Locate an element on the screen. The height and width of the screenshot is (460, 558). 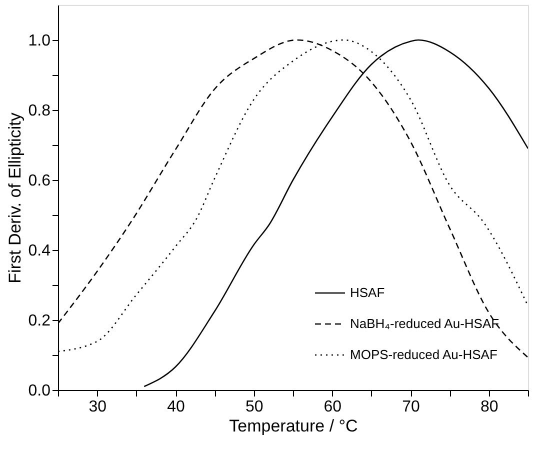
x-tick-label: 70 is located at coordinates (411, 407).